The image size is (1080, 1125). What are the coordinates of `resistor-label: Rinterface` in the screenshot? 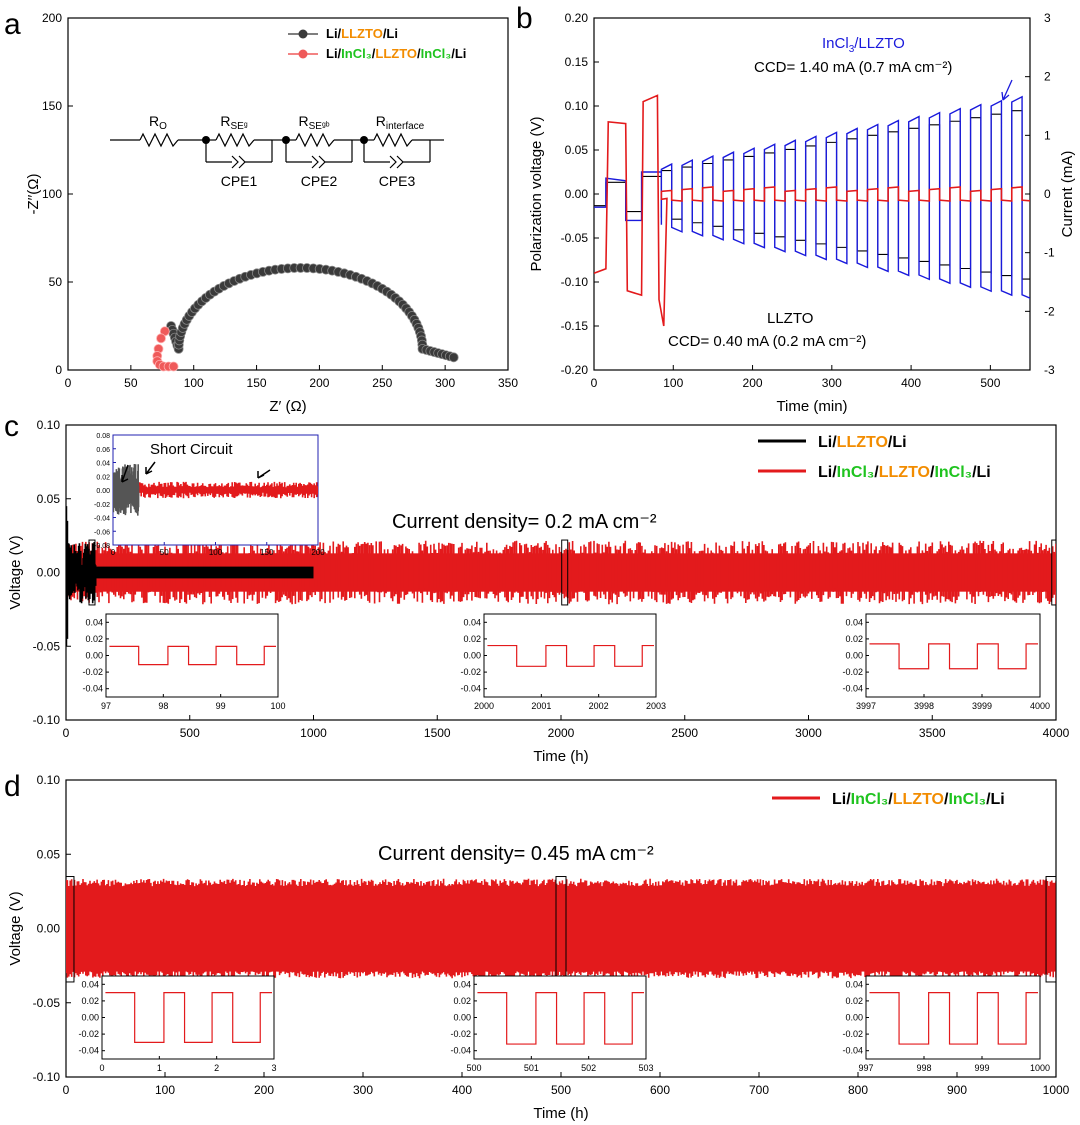 It's located at (400, 122).